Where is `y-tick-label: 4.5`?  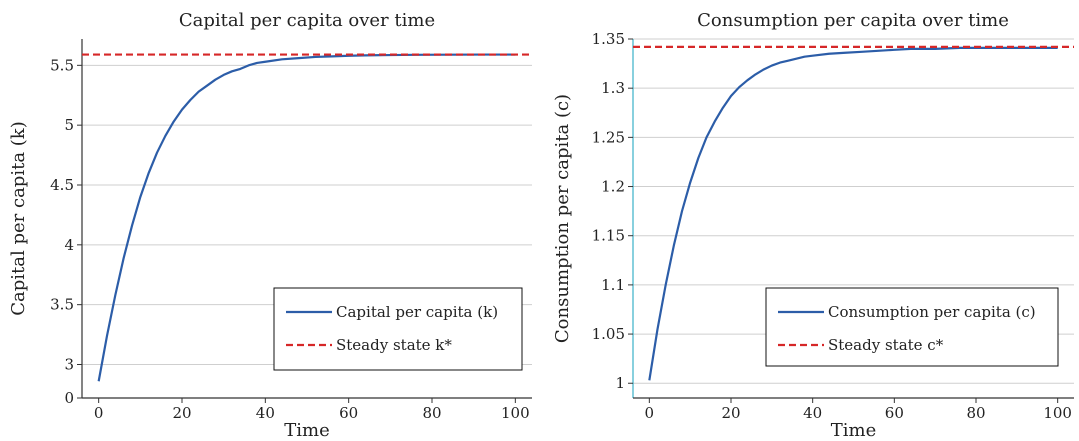 y-tick-label: 4.5 is located at coordinates (62, 185).